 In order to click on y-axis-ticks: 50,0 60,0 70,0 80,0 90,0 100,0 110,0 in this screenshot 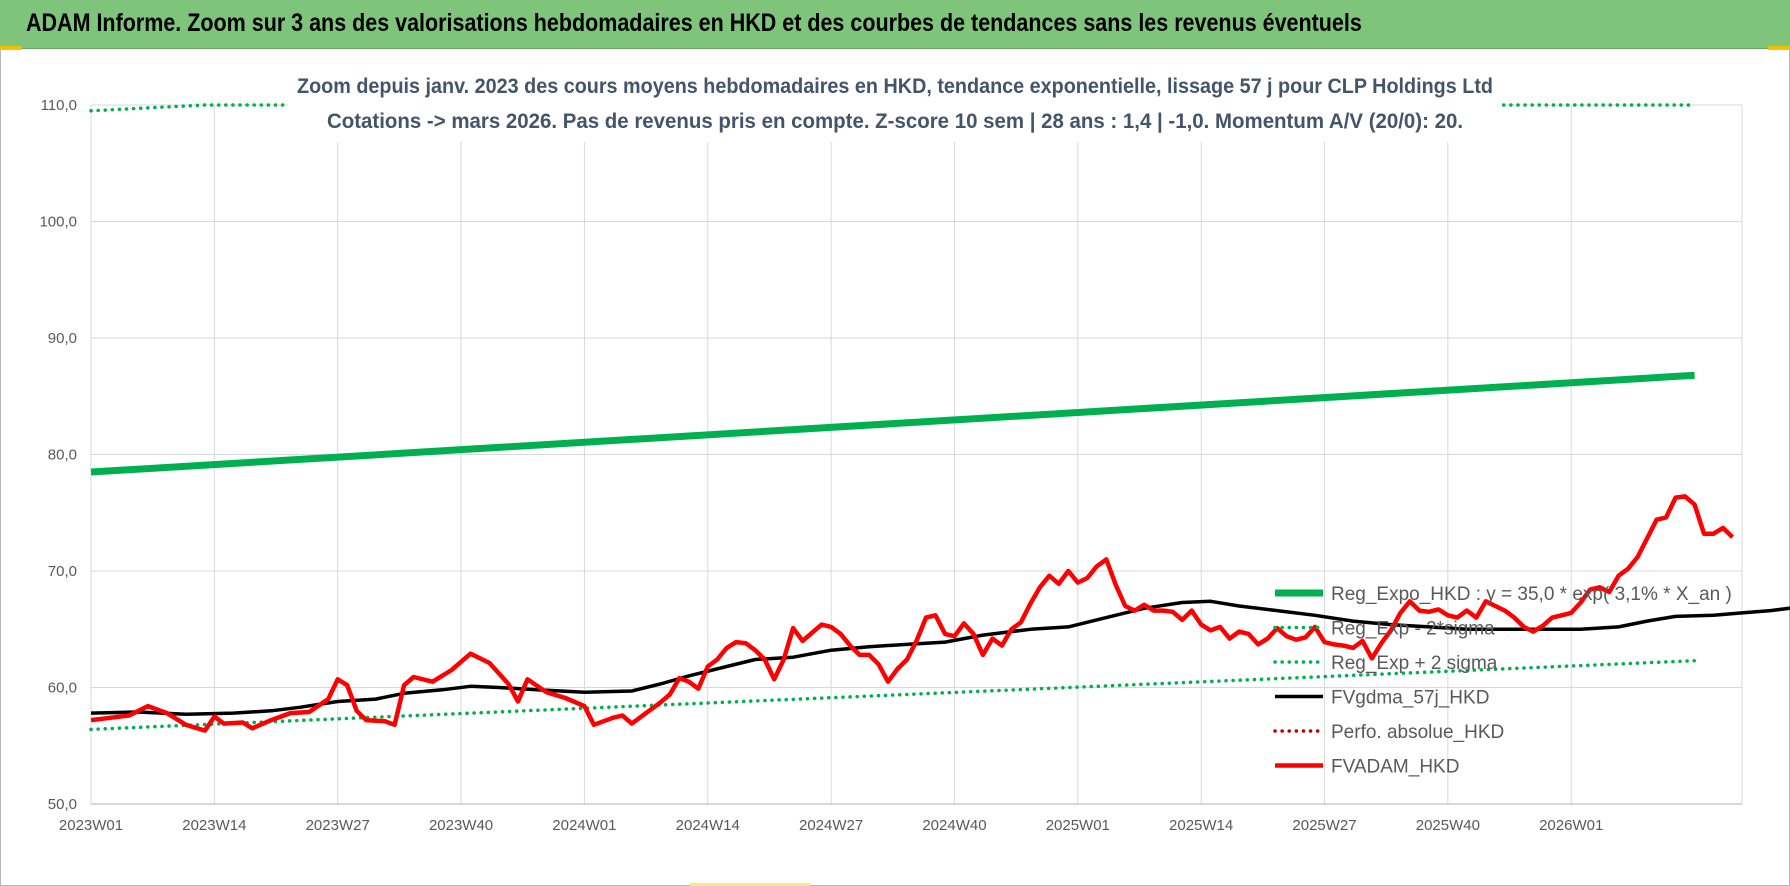, I will do `click(58, 455)`.